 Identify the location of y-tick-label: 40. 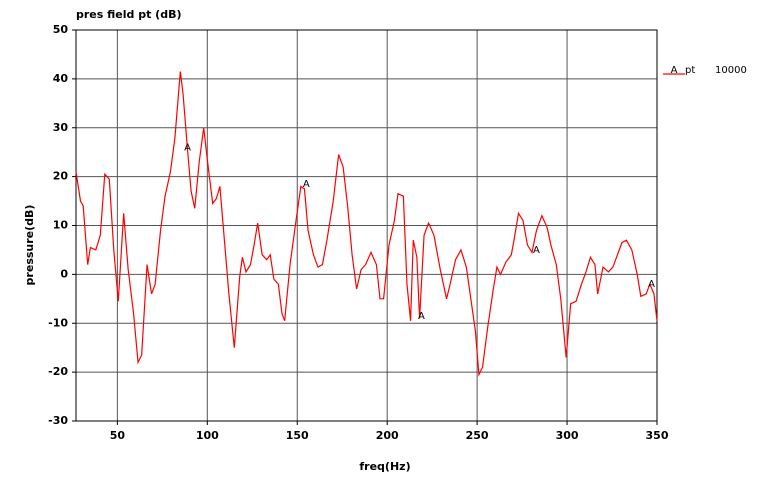
(61, 78).